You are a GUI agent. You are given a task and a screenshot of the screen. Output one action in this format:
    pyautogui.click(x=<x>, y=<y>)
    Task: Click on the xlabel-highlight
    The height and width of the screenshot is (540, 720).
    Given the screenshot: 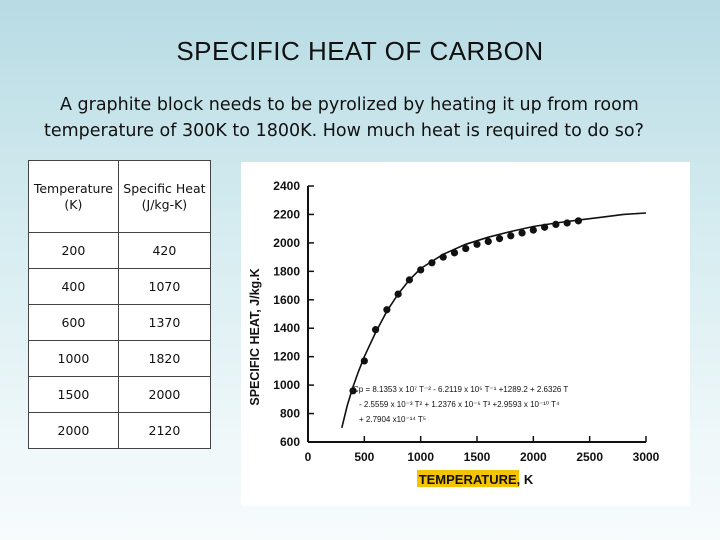 What is the action you would take?
    pyautogui.click(x=468, y=478)
    